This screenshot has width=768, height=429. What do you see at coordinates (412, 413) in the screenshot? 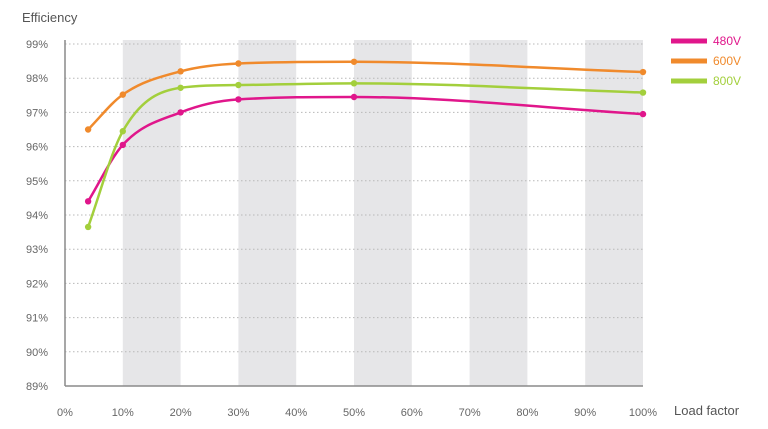
I see `x-tick-label: 60%` at bounding box center [412, 413].